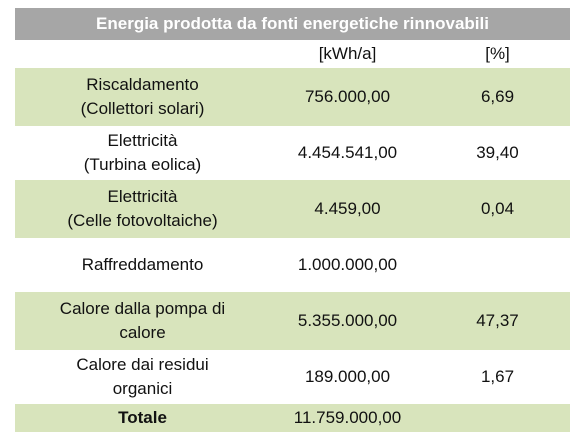  Describe the element at coordinates (292, 54) in the screenshot. I see `header-row: [kWh/a] [%]` at that location.